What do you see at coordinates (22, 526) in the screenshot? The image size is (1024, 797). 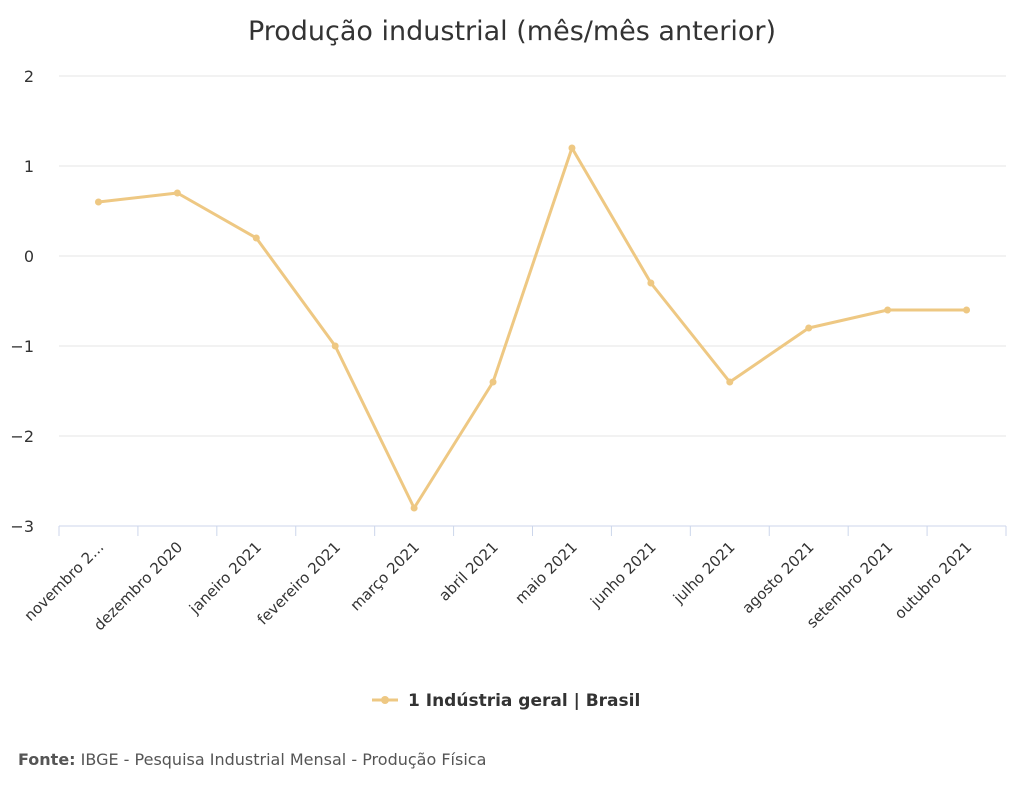 I see `y-tick-label: −3` at bounding box center [22, 526].